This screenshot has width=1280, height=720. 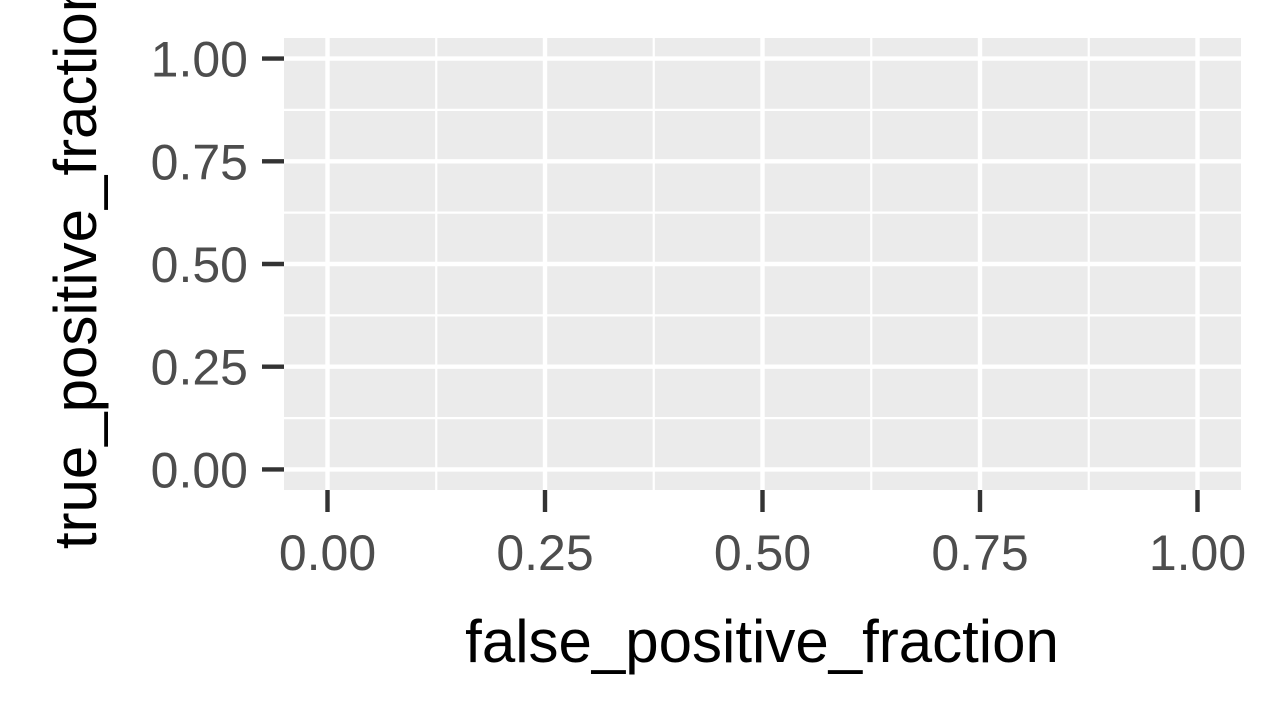 I want to click on y-axis-title: true_positive_fraction, so click(x=75, y=274).